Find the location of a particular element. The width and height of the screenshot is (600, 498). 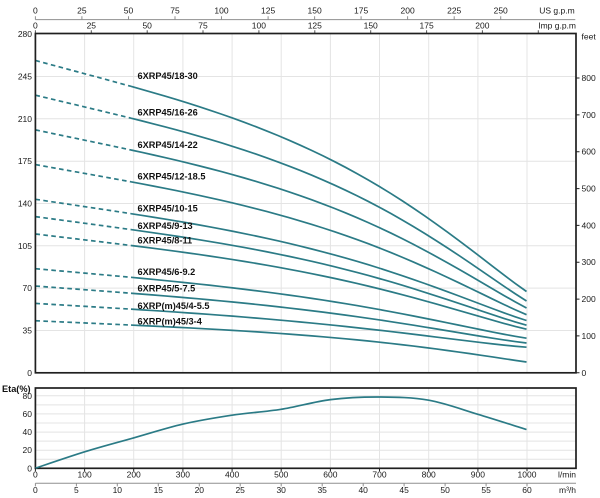

svg-text: Imp g.p.m is located at coordinates (557, 25).